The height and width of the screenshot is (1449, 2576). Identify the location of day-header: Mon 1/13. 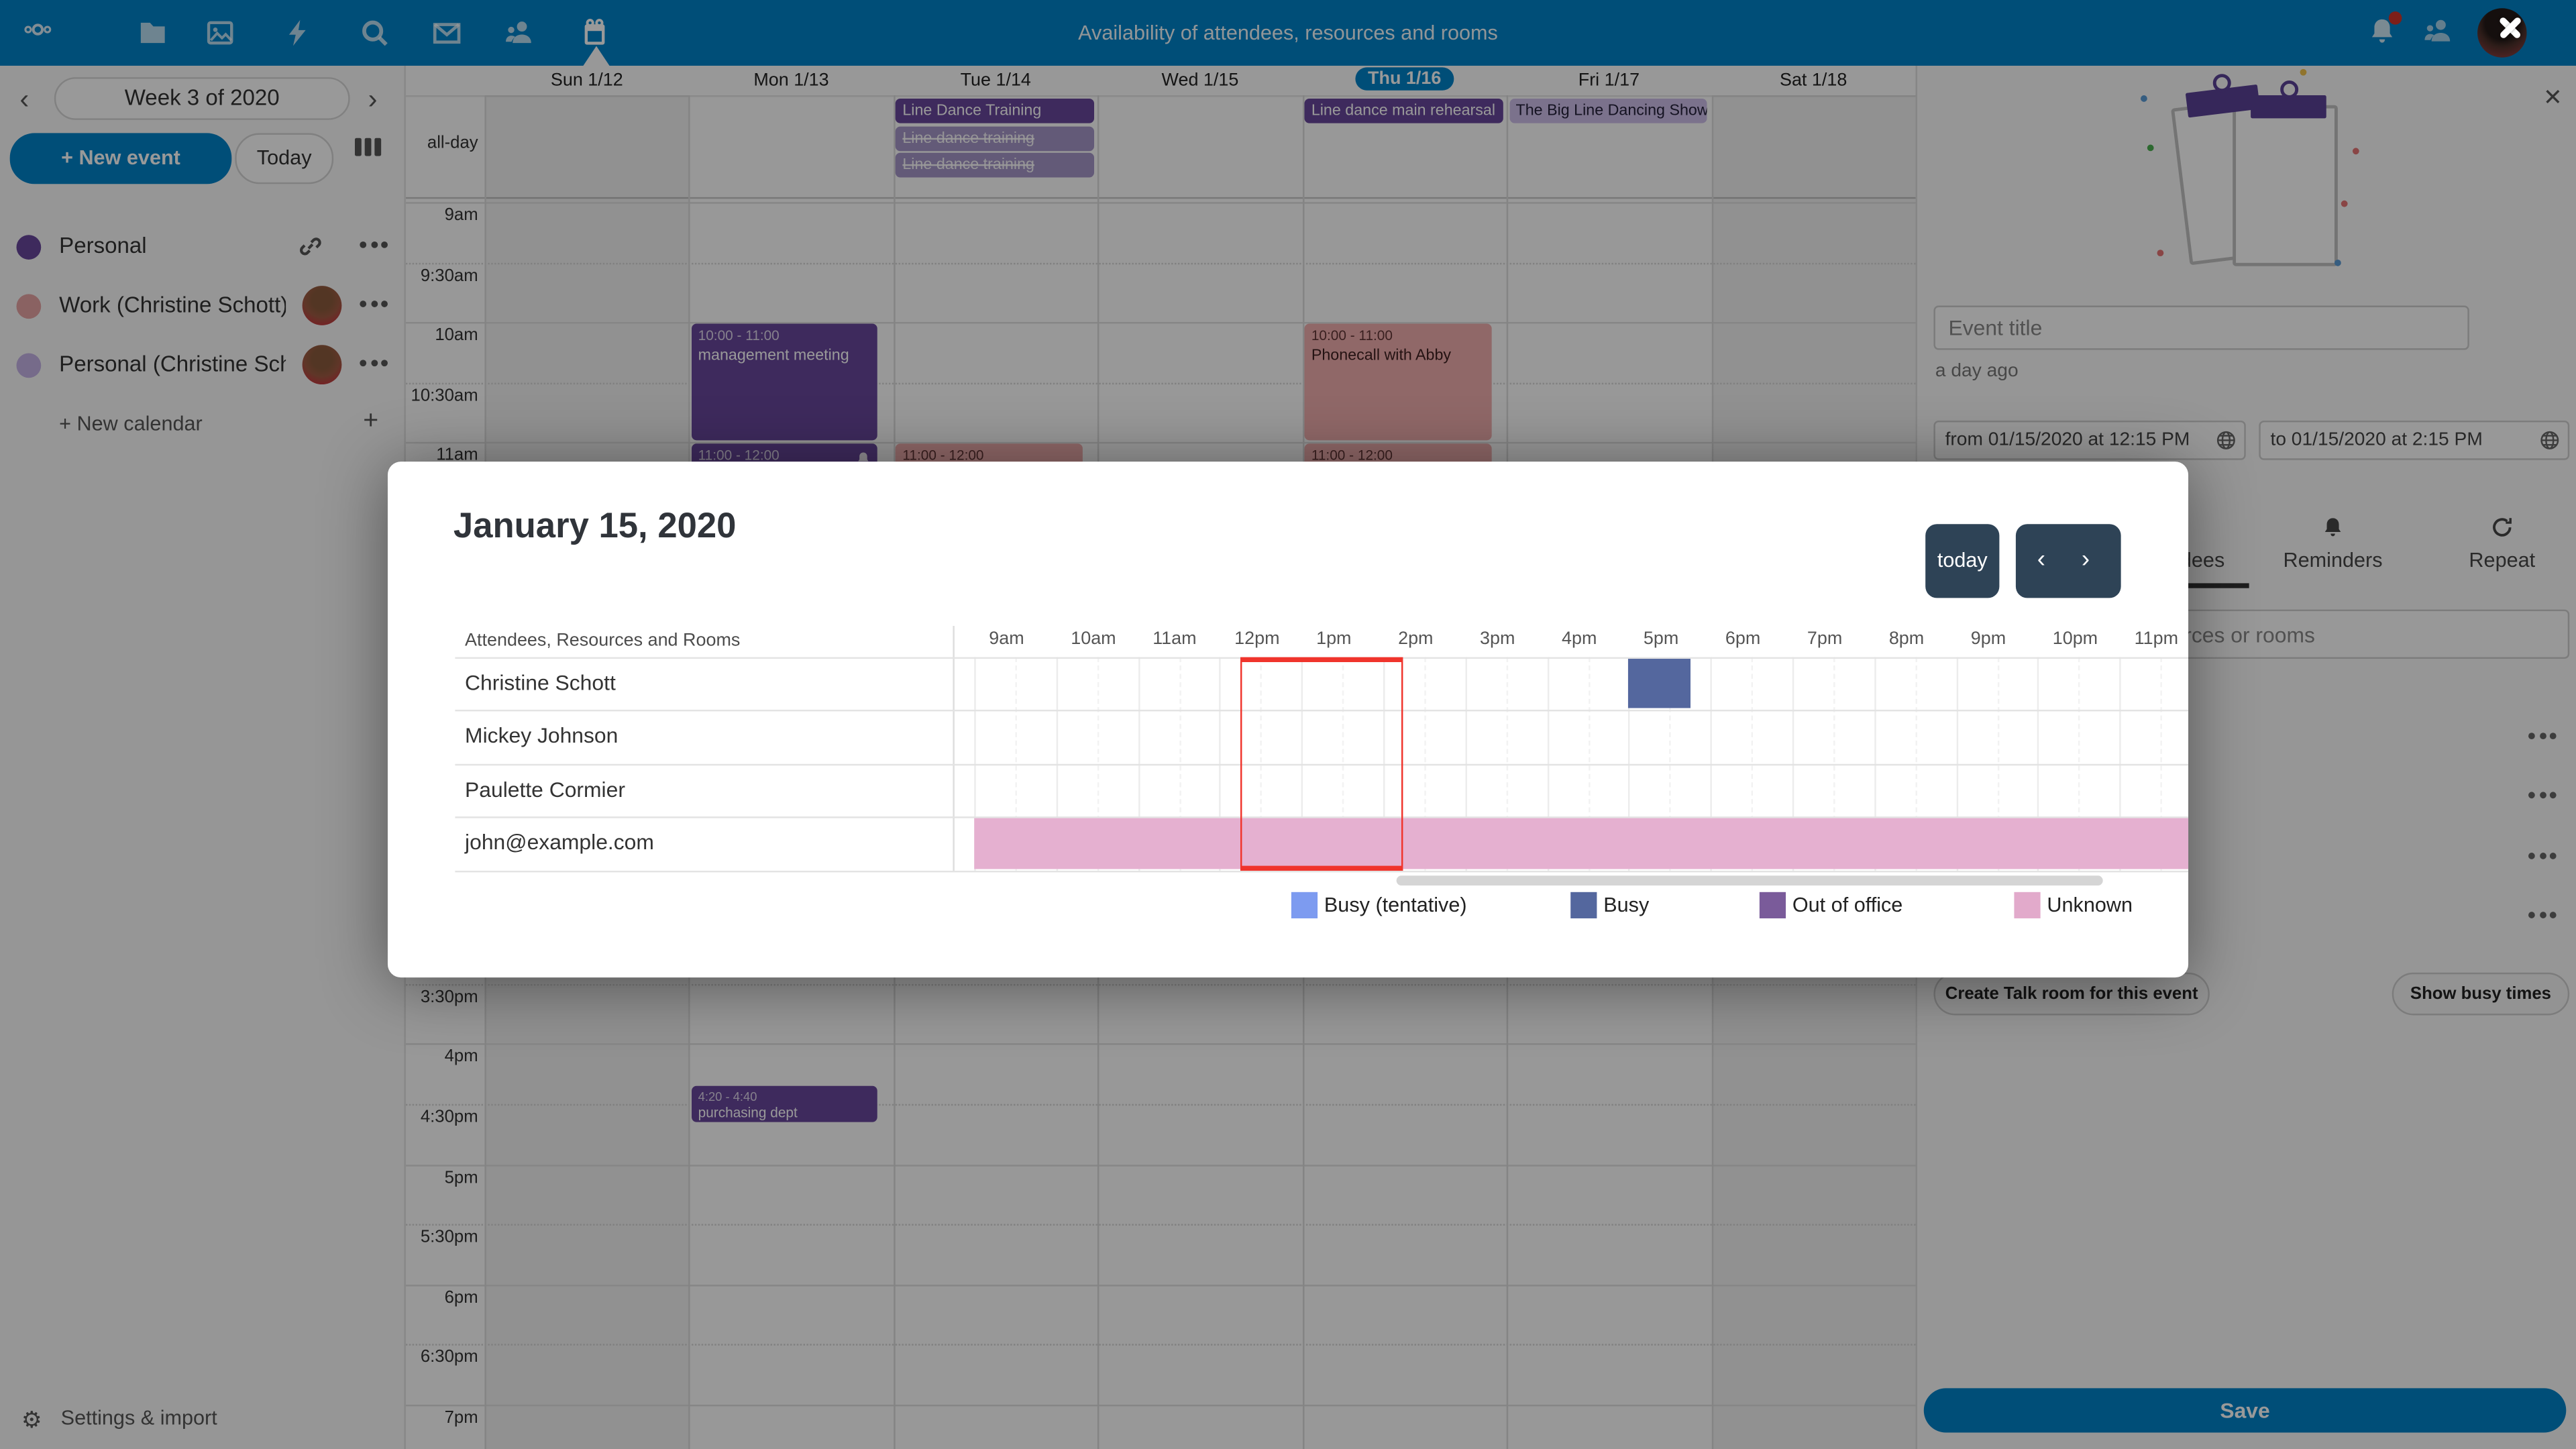
(791, 80).